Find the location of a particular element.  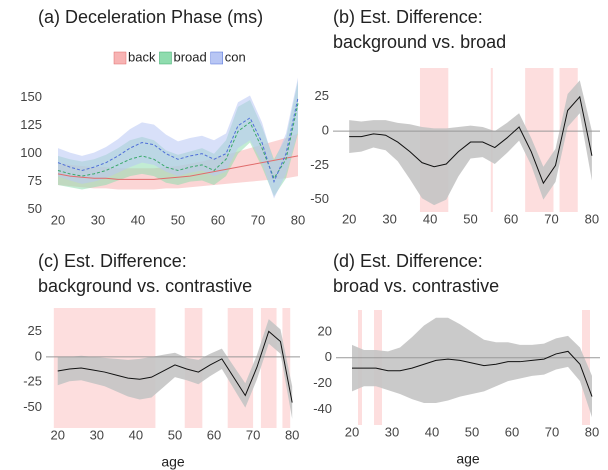

y-tick-label: -40 is located at coordinates (322, 408).